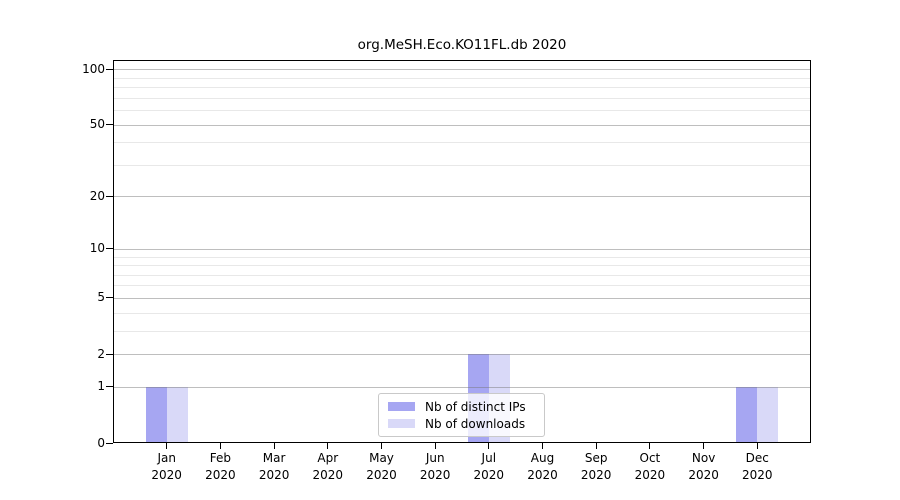  Describe the element at coordinates (101, 297) in the screenshot. I see `y-tick-label: 5` at that location.